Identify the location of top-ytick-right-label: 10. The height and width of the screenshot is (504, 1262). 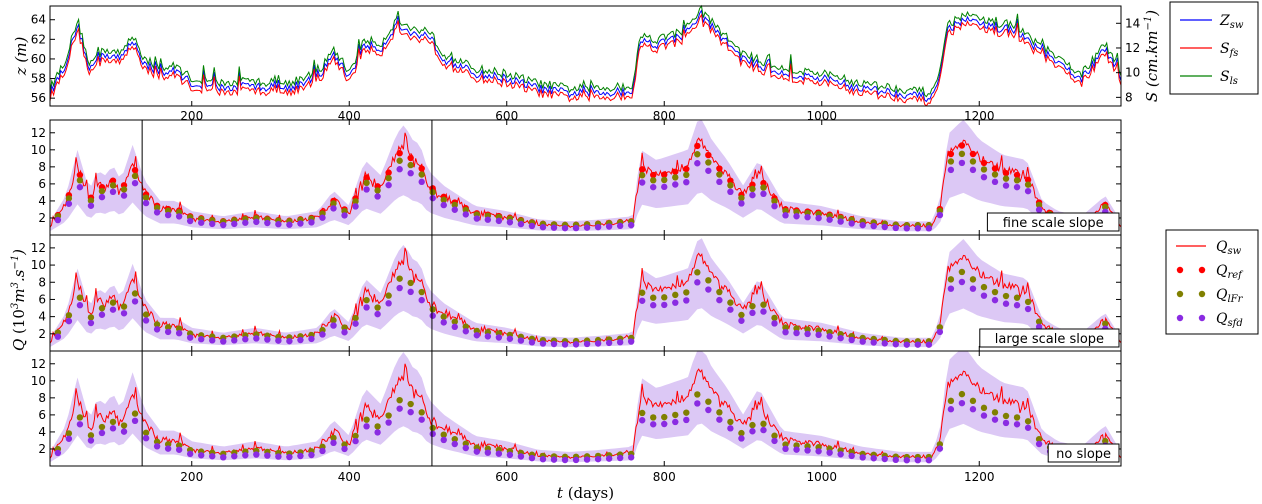
(1132, 73).